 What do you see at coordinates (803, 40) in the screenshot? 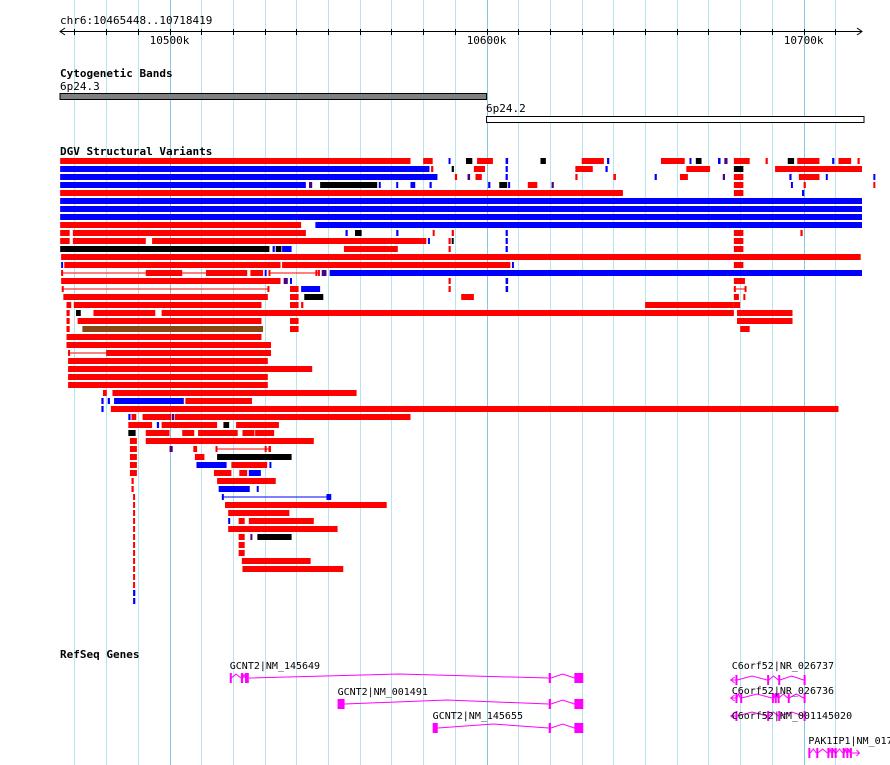
I see `ruler-tick-label: 10700k` at bounding box center [803, 40].